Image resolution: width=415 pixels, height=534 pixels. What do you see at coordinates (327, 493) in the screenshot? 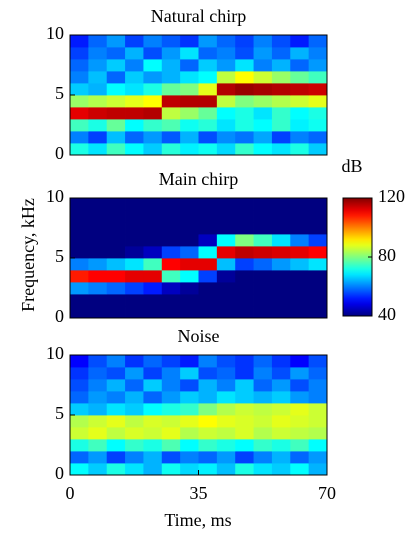
I see `x-tick-label: 70` at bounding box center [327, 493].